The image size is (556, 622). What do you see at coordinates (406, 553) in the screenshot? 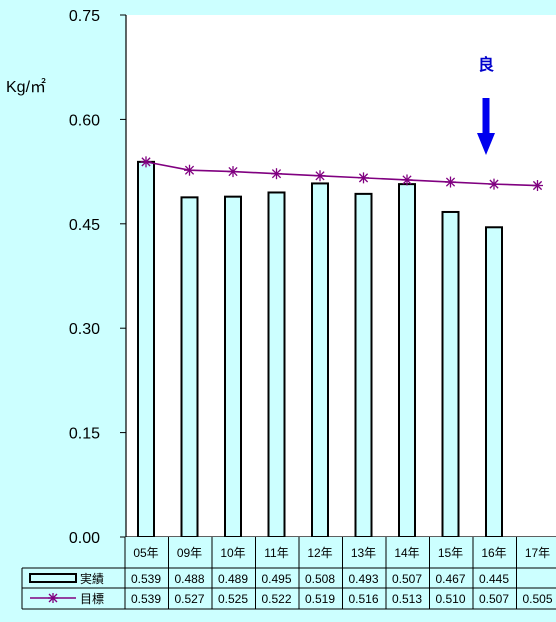
I see `x-tick-label: 14年` at bounding box center [406, 553].